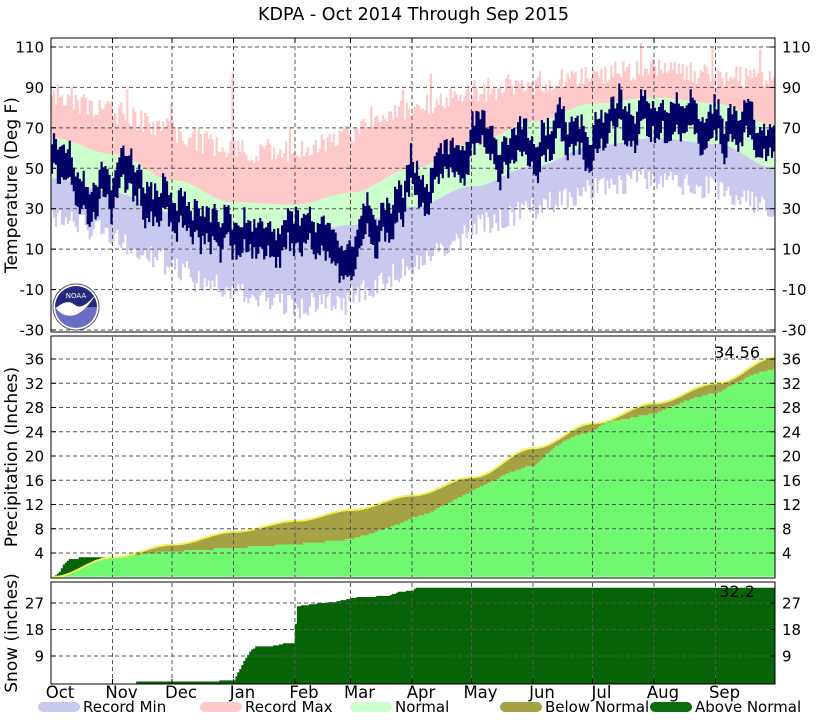  I want to click on noaa-logo: NOAA, so click(76, 307).